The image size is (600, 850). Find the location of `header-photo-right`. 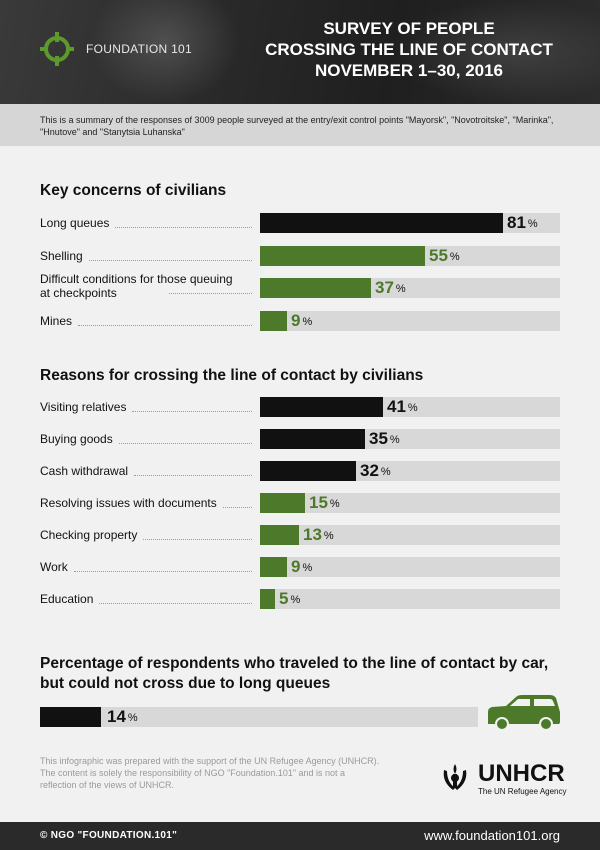

header-photo-right is located at coordinates (495, 52).